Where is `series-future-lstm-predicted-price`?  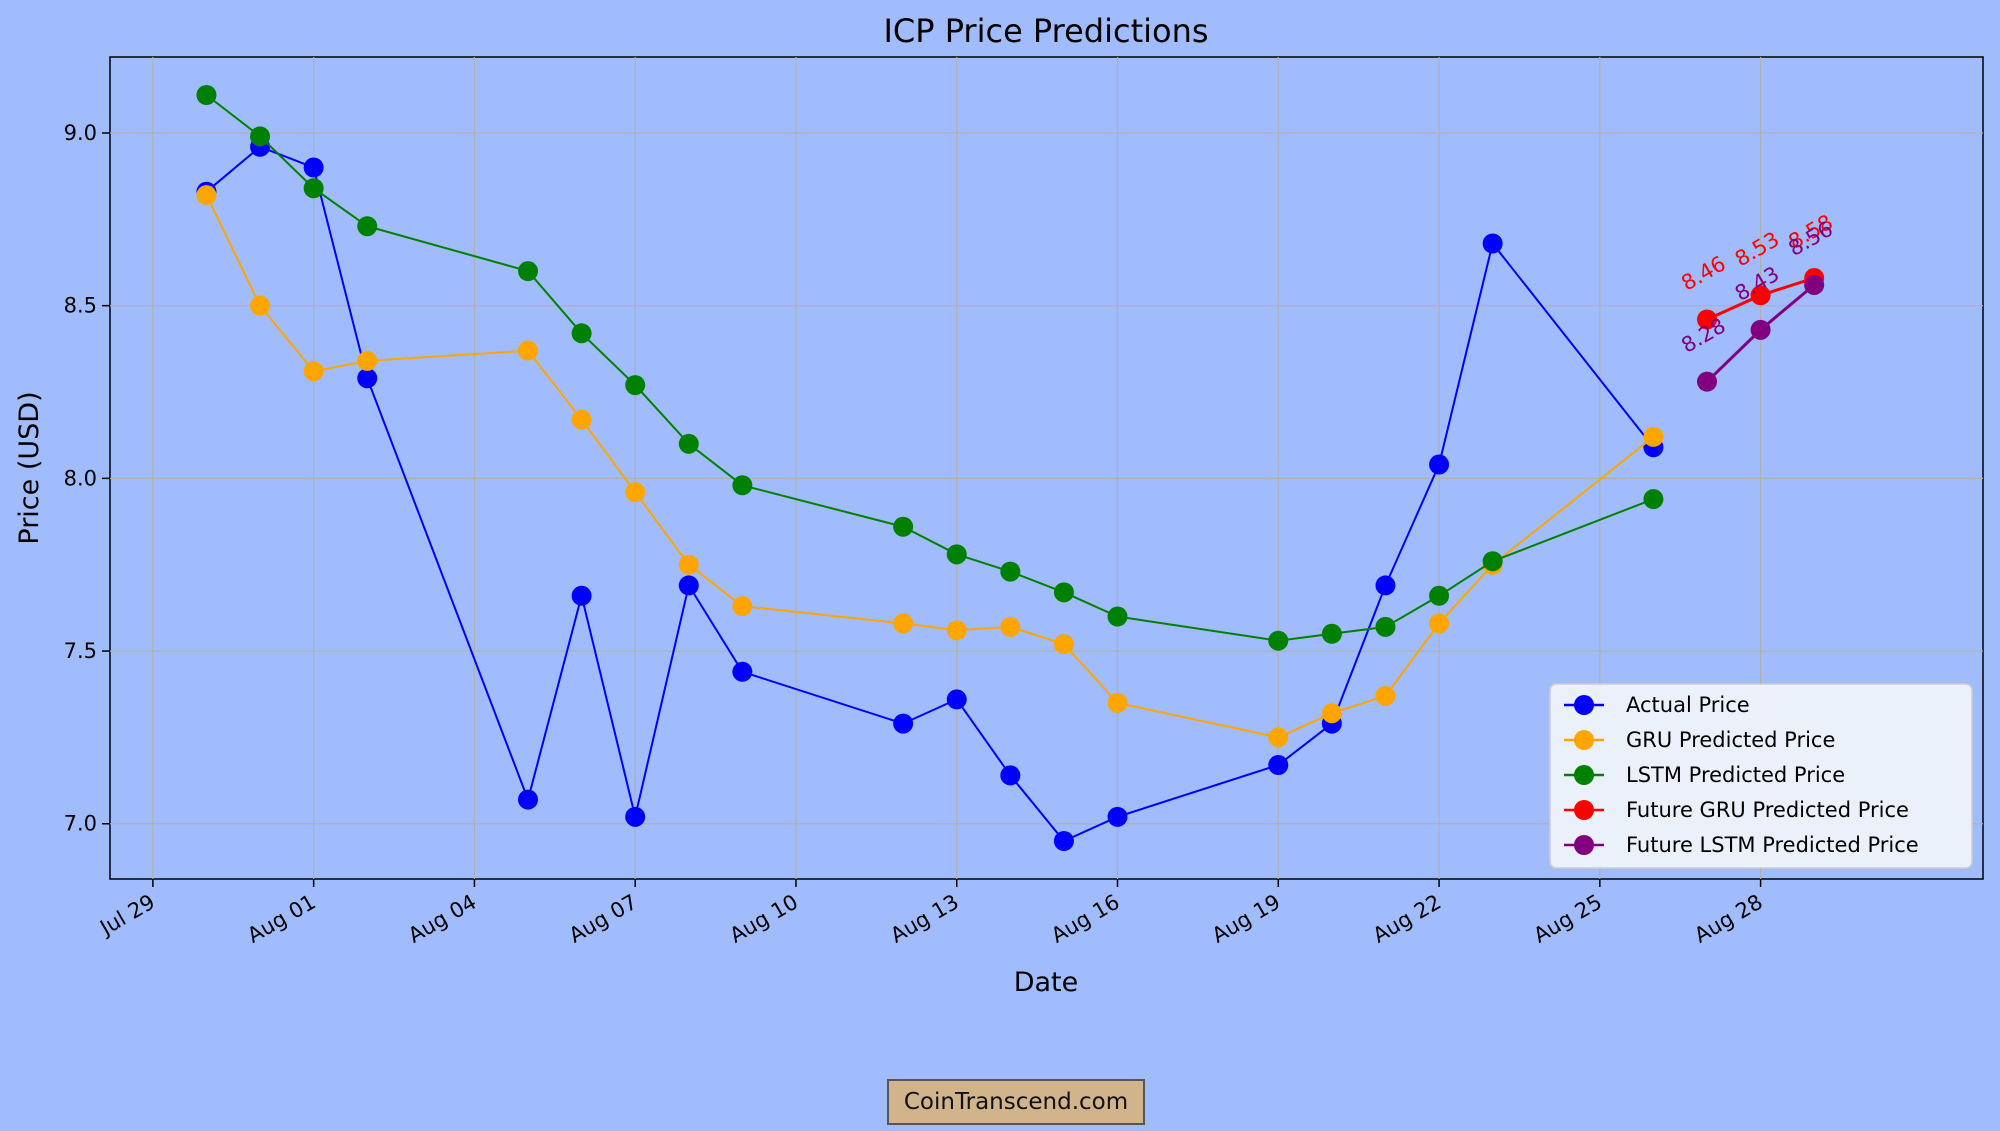
series-future-lstm-predicted-price is located at coordinates (1761, 333).